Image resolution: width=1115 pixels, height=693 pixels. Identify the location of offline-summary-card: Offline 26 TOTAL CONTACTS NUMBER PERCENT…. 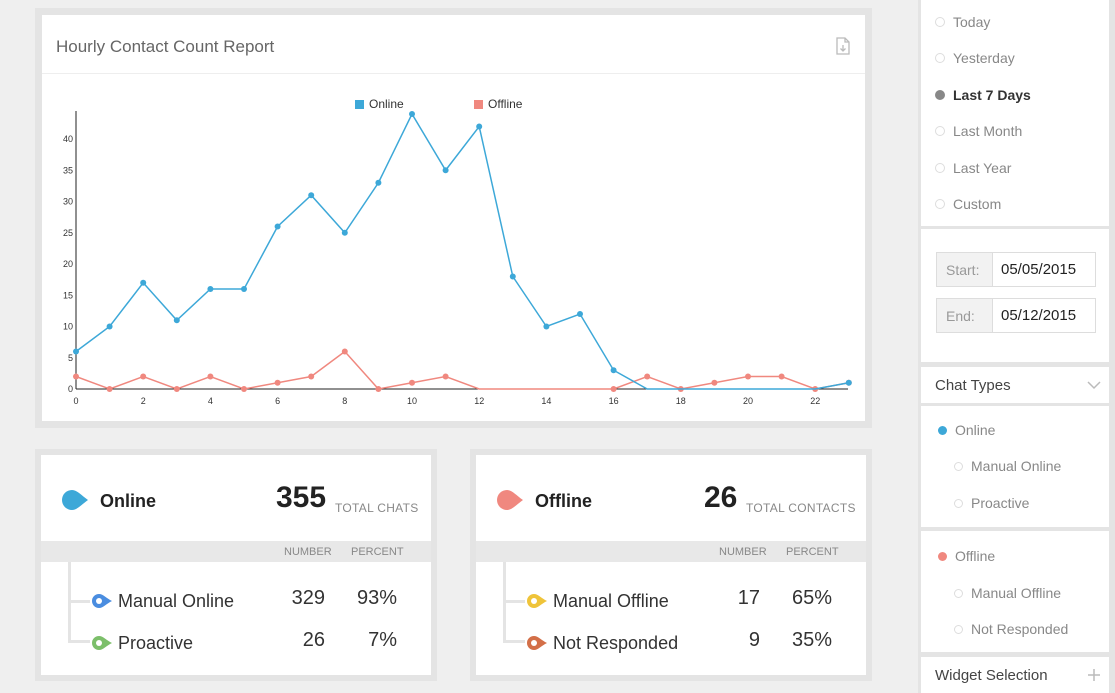
(671, 565).